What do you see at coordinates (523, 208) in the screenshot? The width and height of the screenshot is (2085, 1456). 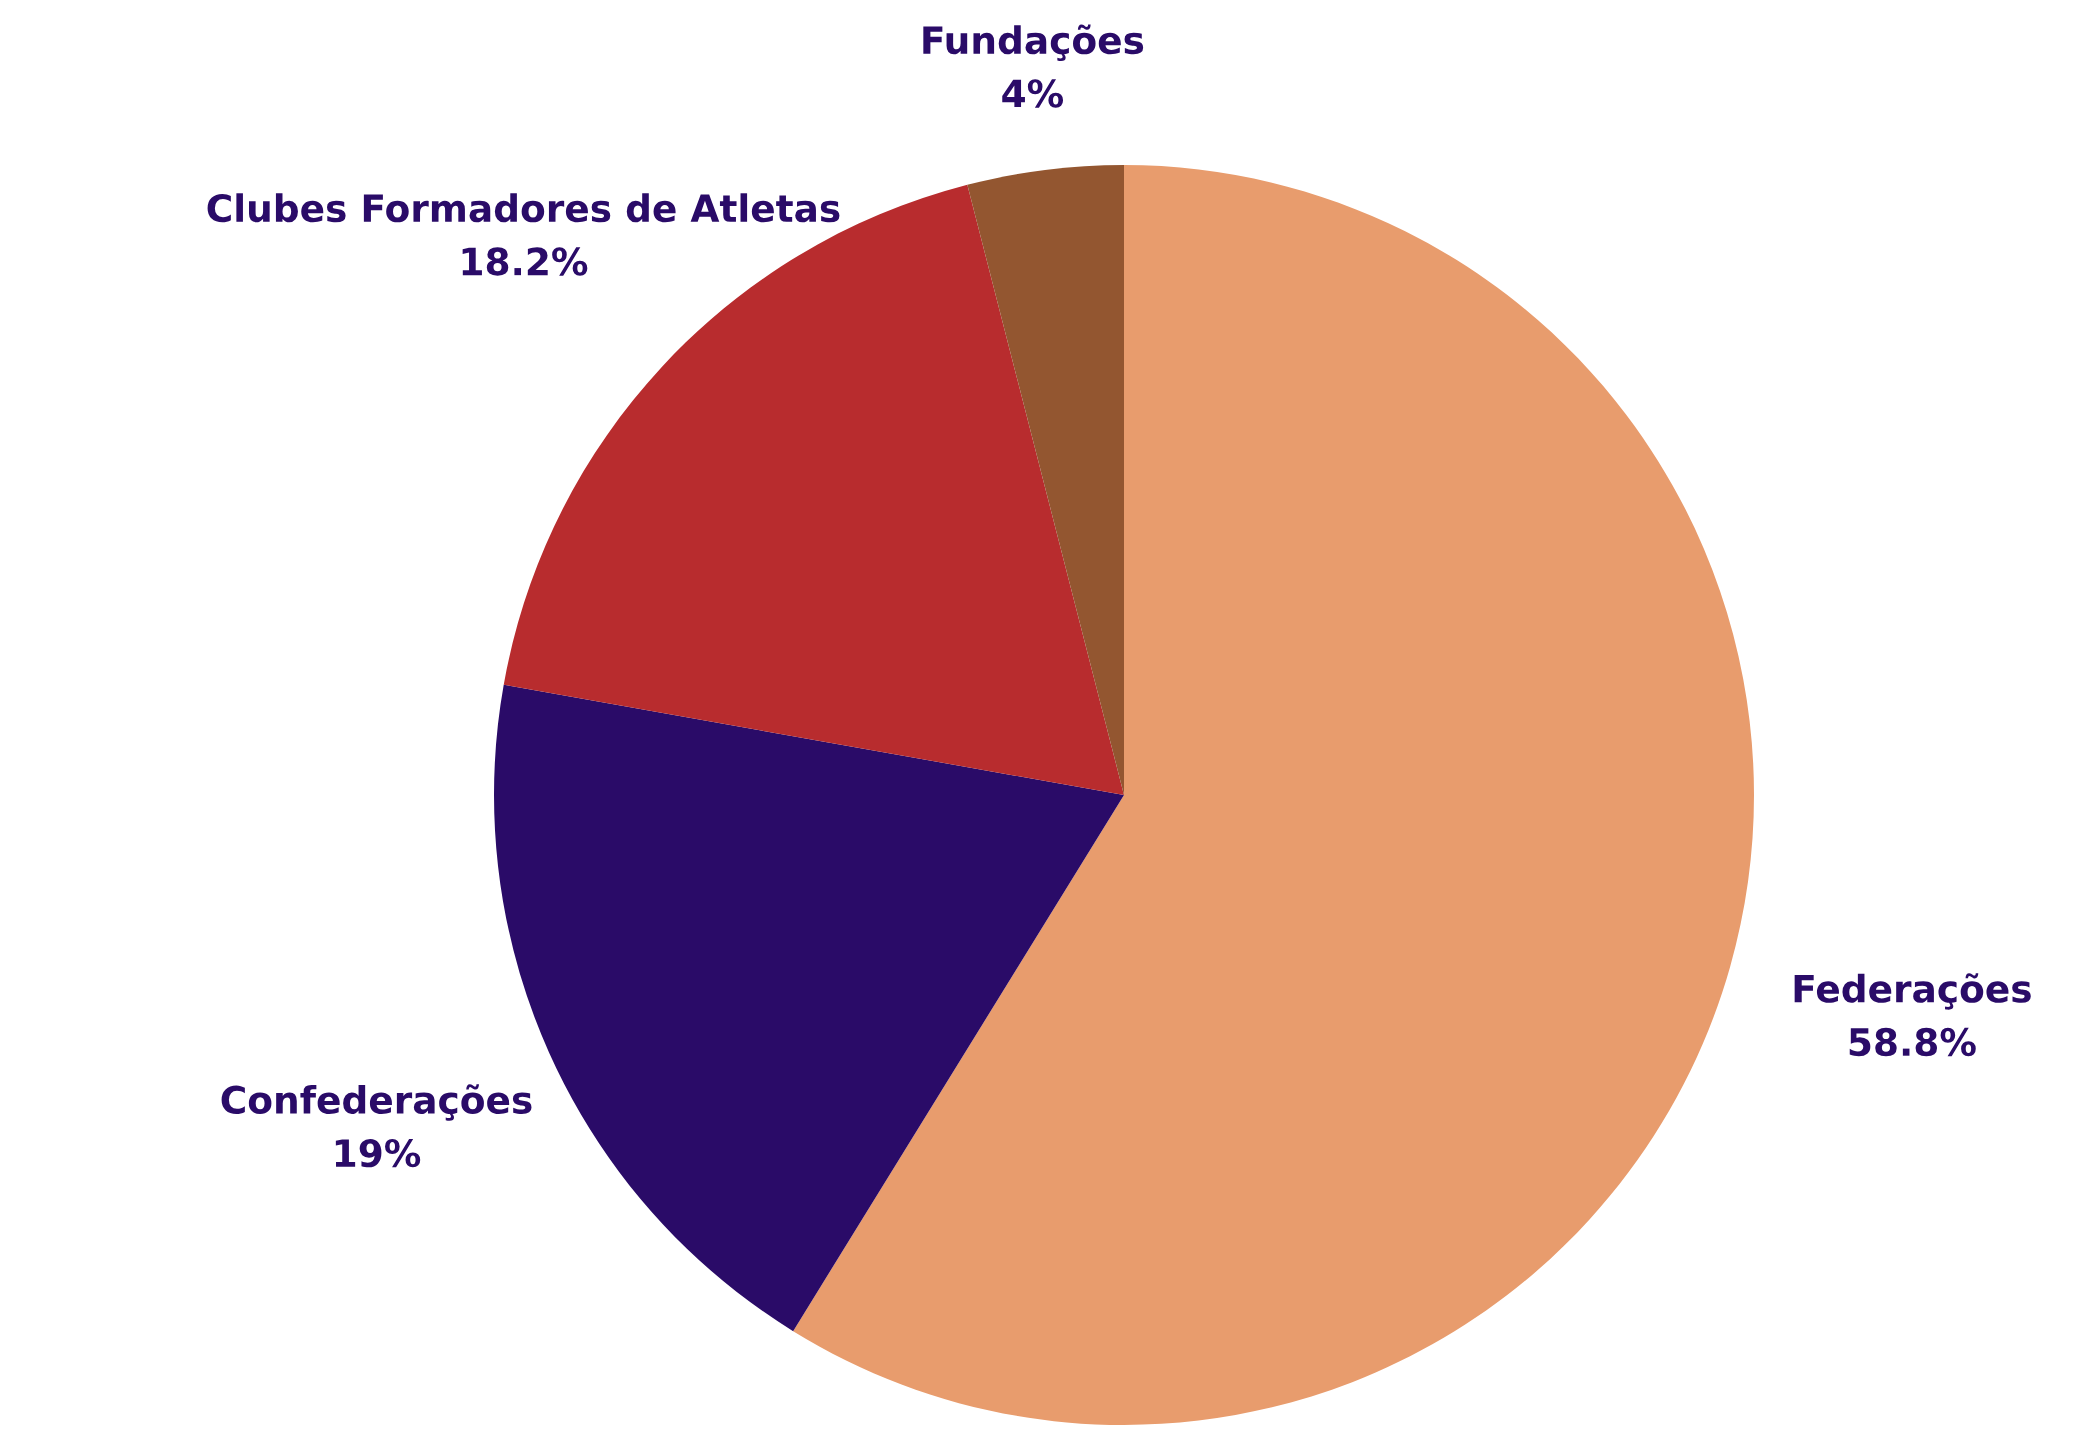 I see `slice-label: Clubes Formadores de Atletas` at bounding box center [523, 208].